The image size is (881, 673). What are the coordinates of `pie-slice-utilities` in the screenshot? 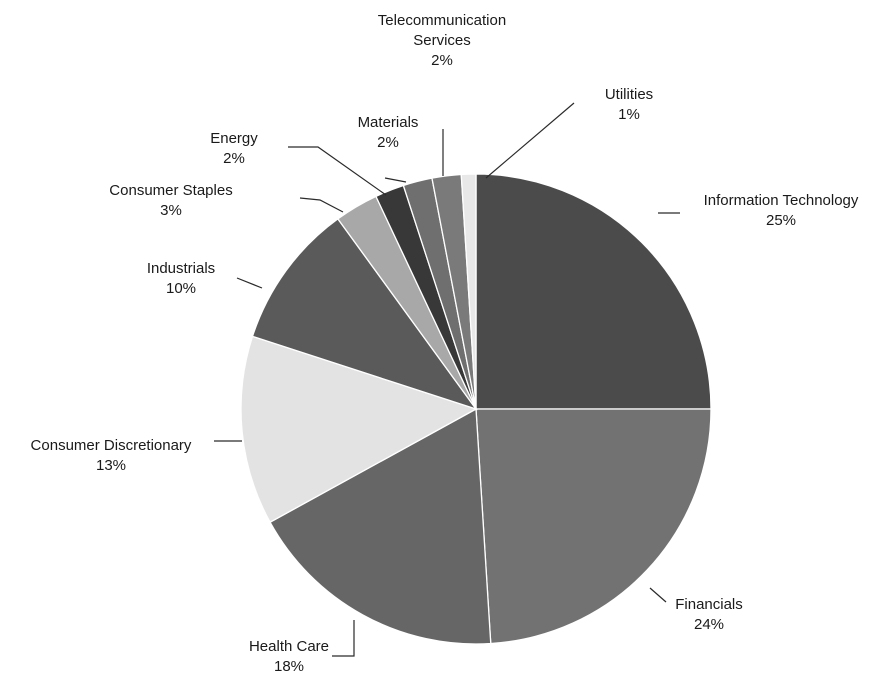 It's located at (468, 291).